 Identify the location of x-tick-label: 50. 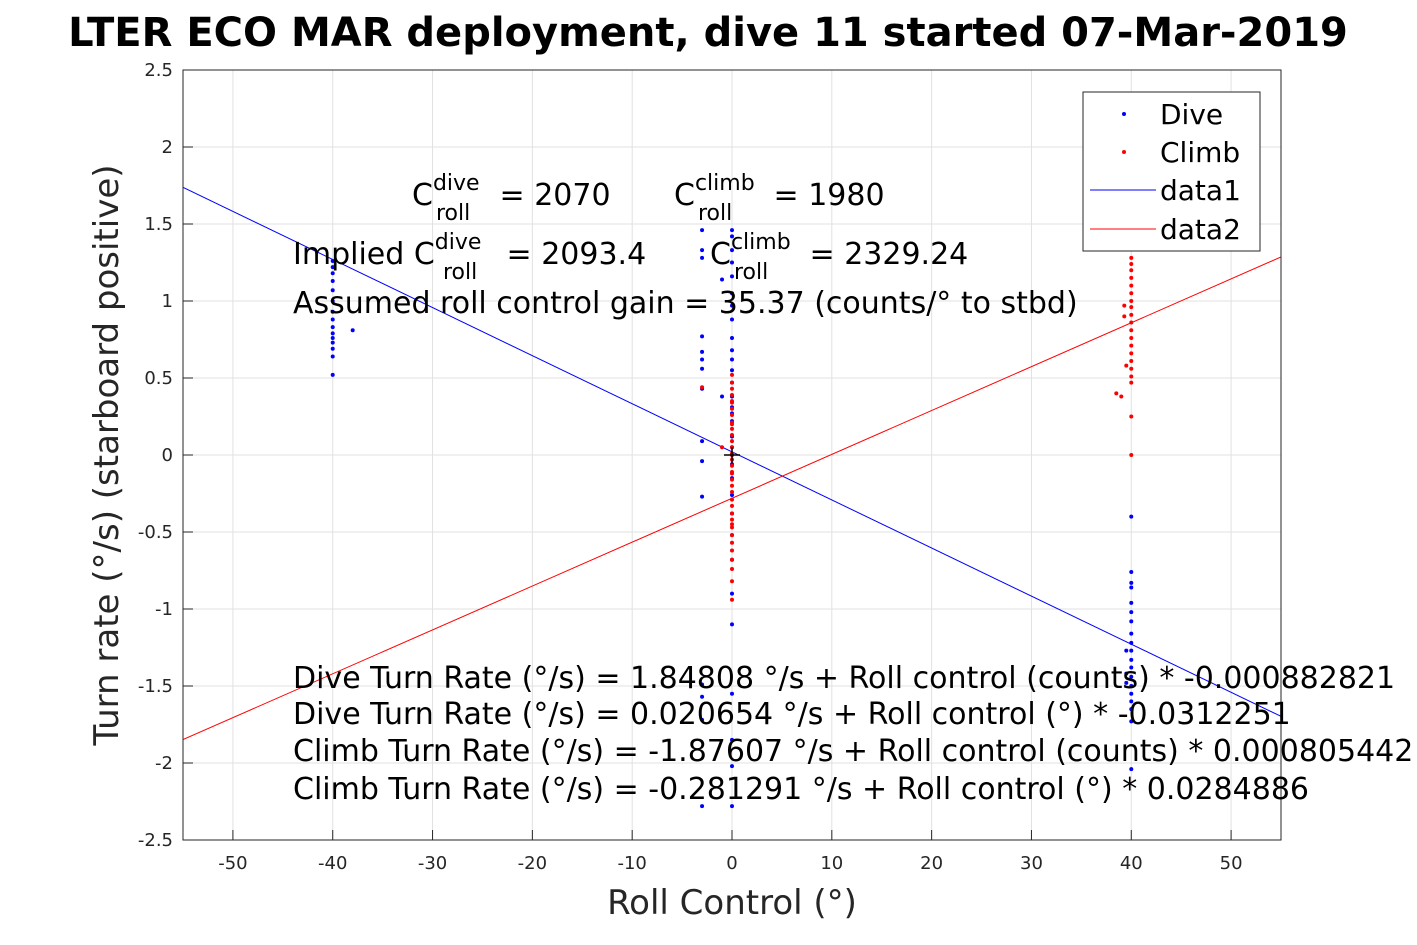
(1231, 863).